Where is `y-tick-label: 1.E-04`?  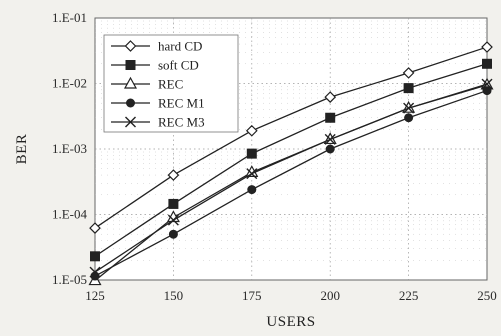
y-tick-label: 1.E-04 is located at coordinates (70, 214).